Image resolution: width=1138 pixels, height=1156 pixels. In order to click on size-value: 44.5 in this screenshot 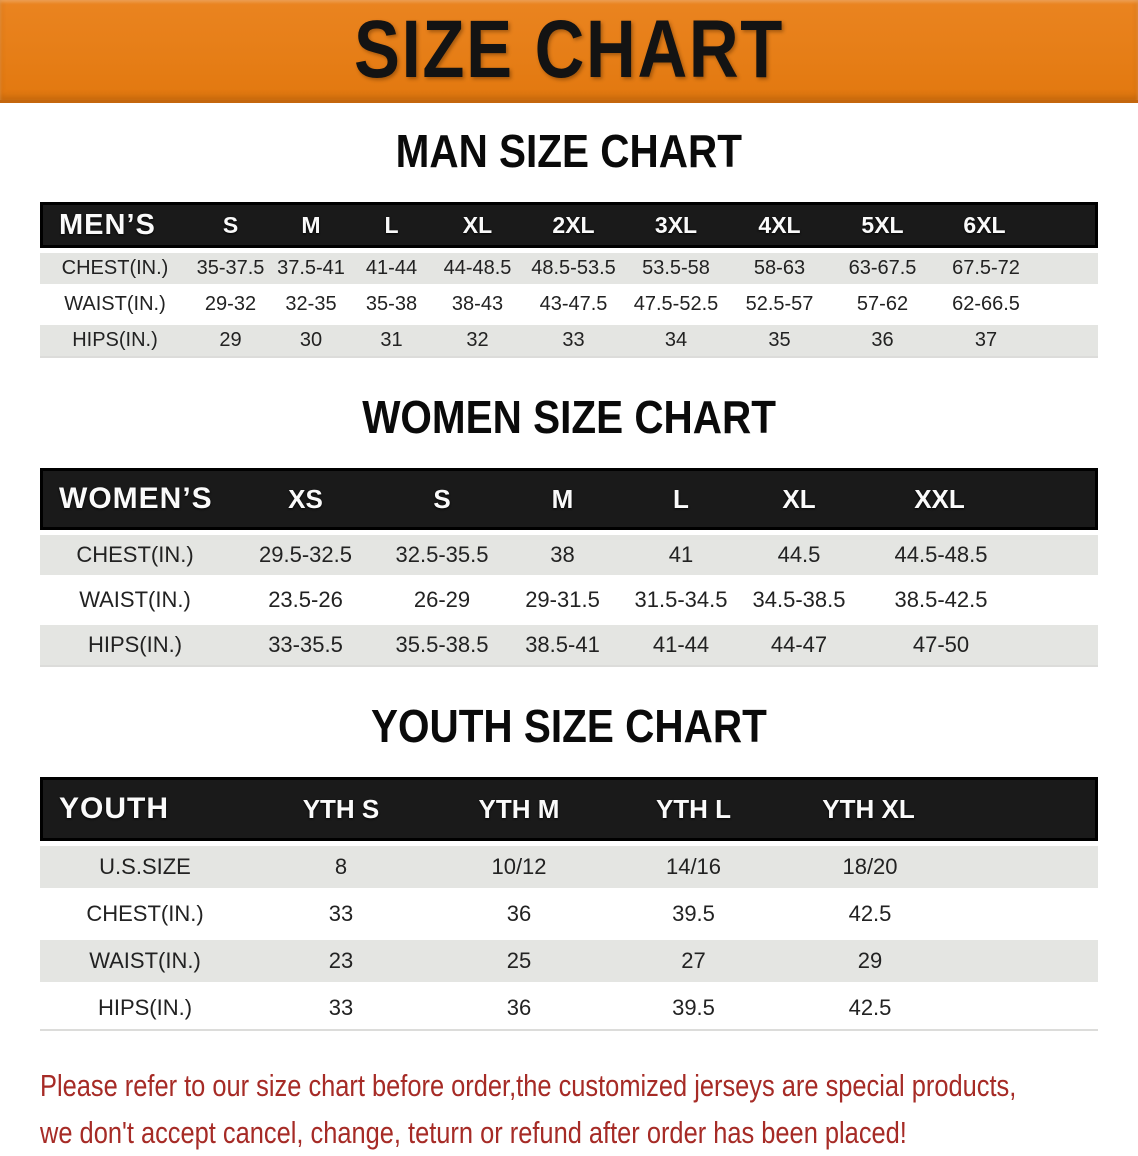, I will do `click(799, 555)`.